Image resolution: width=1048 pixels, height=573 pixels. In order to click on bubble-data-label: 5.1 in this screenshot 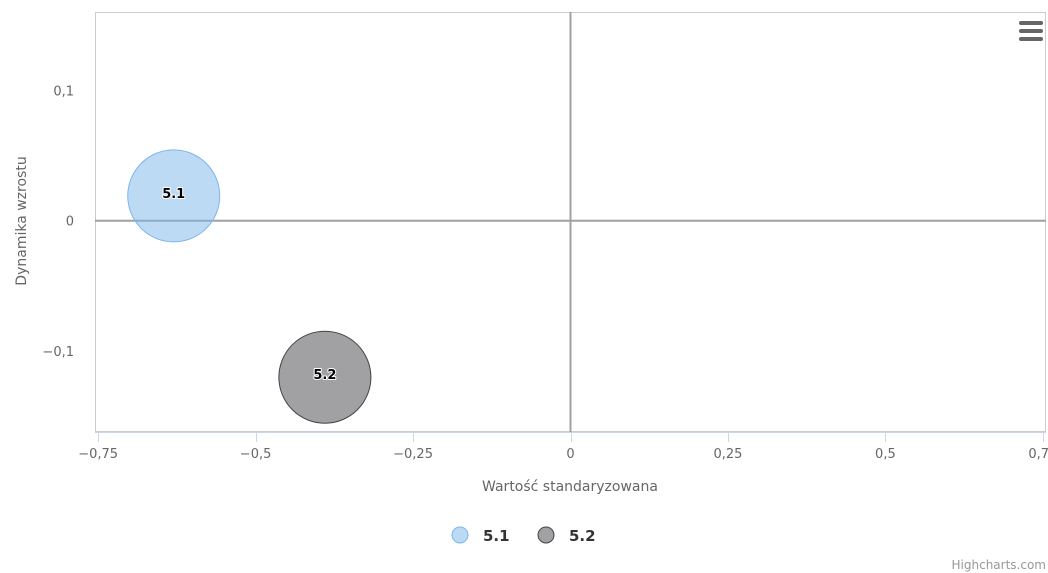, I will do `click(173, 194)`.